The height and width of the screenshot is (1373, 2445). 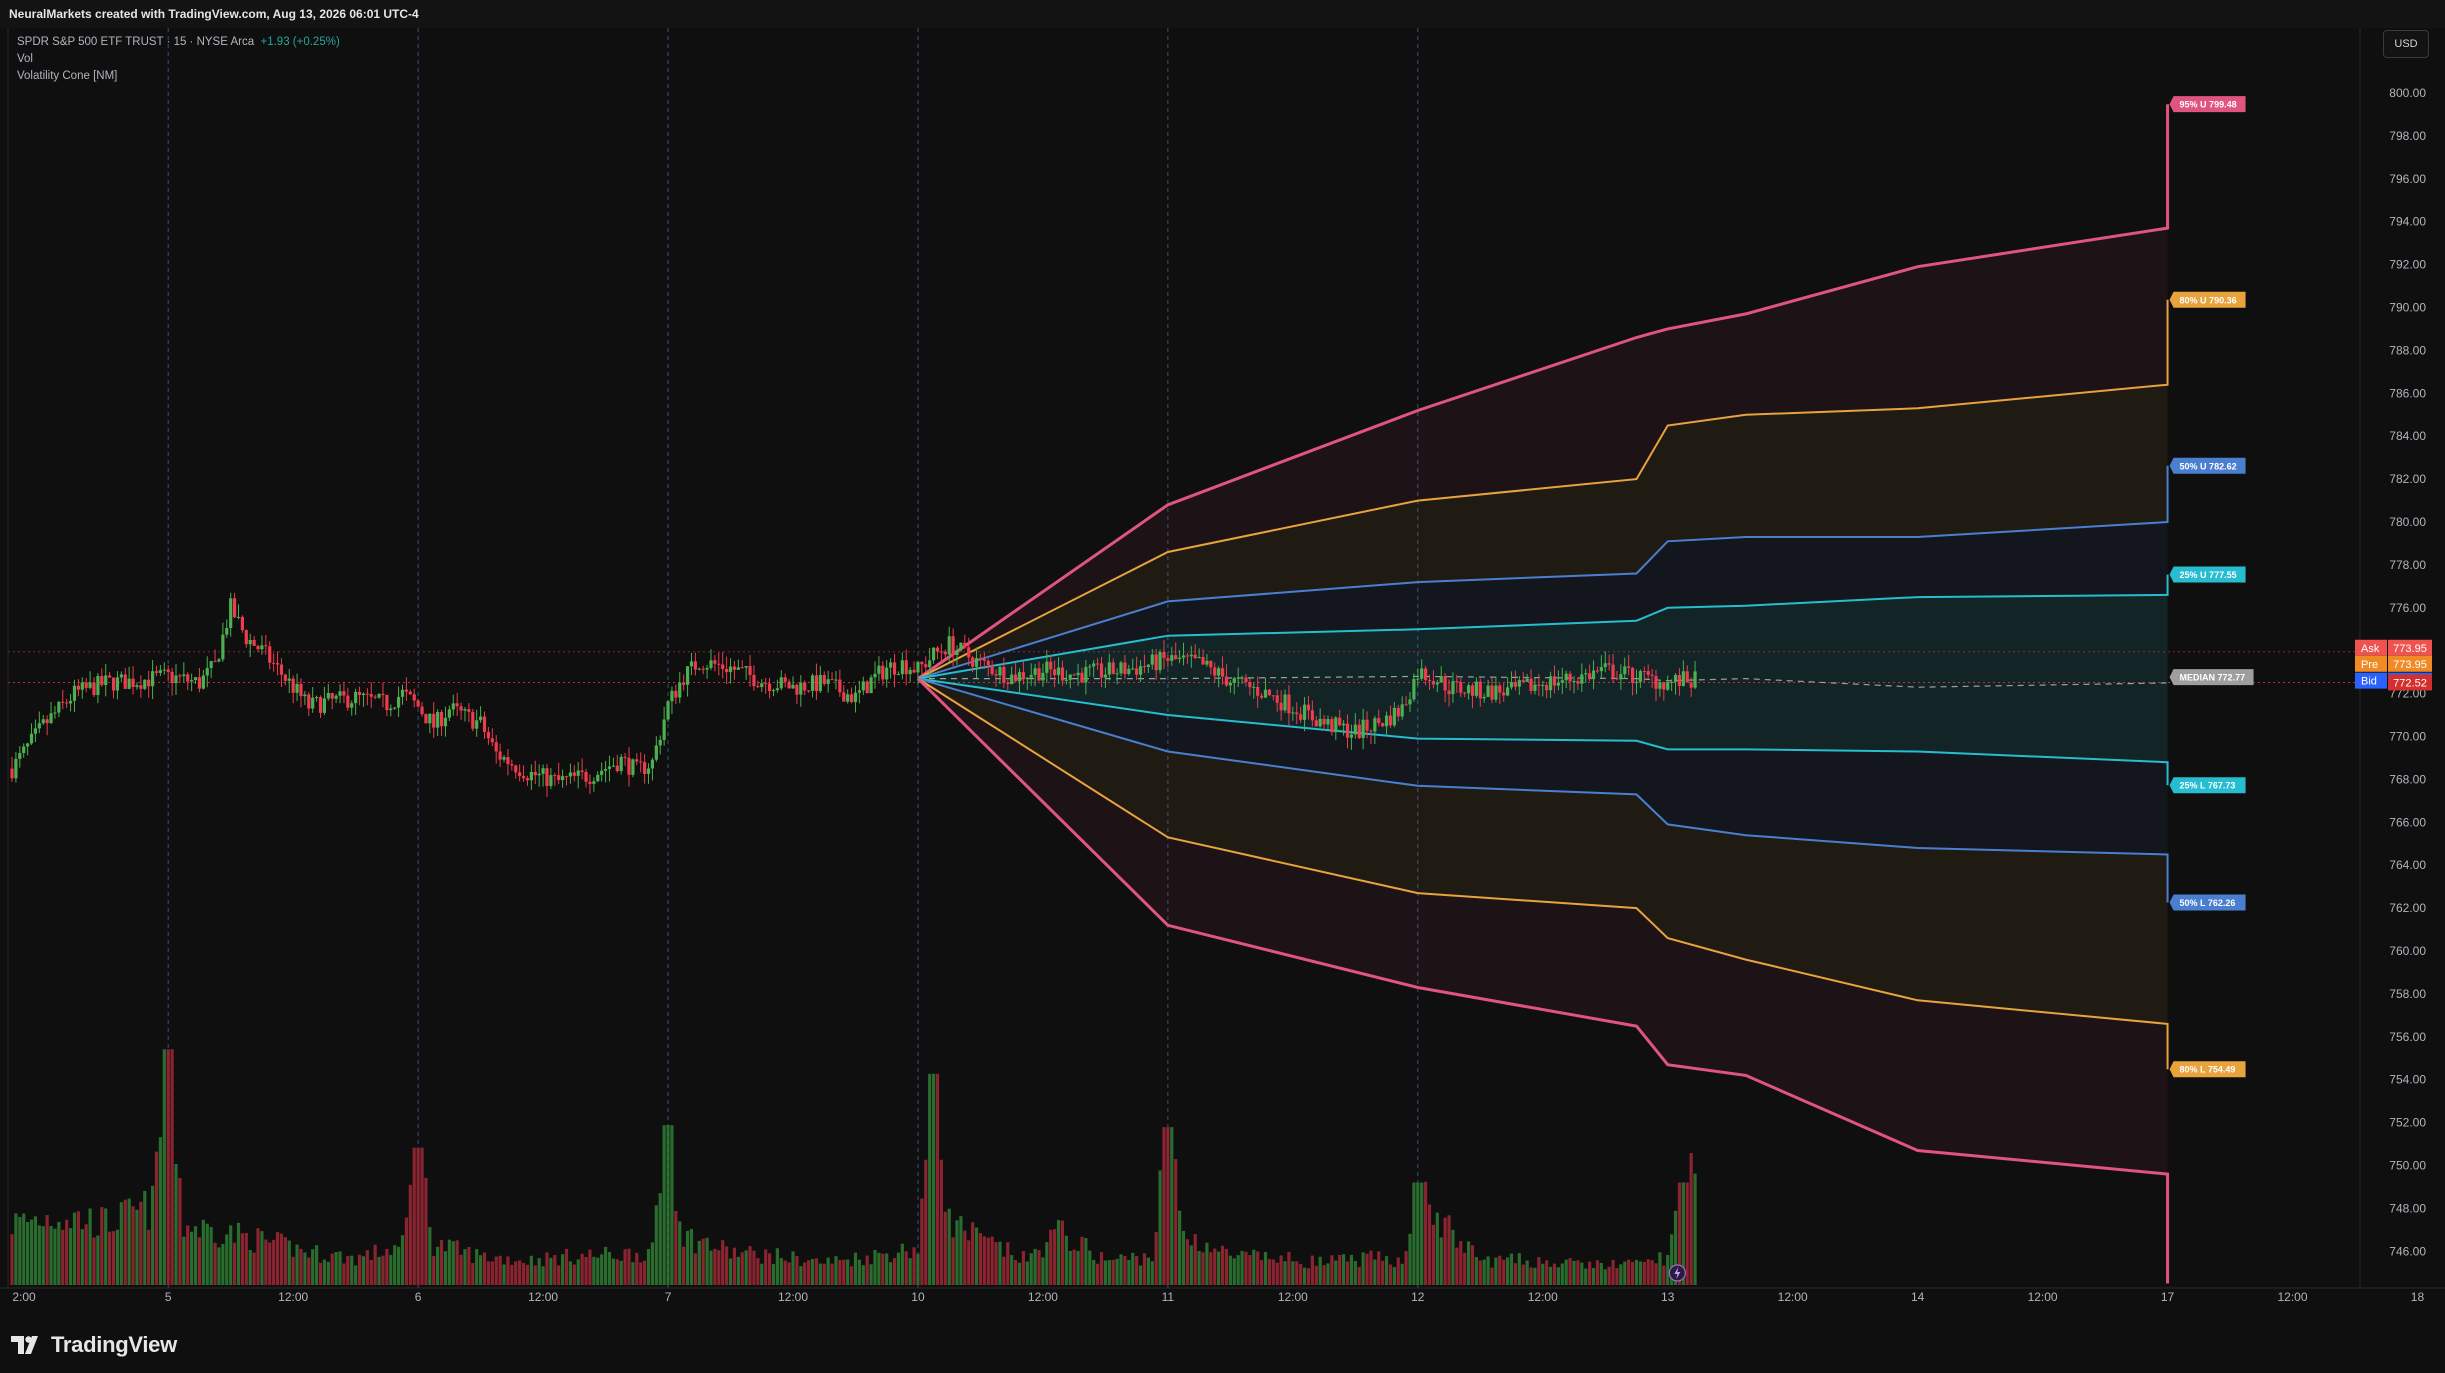 I want to click on tradingview-logo: TradingView, so click(x=94, y=1345).